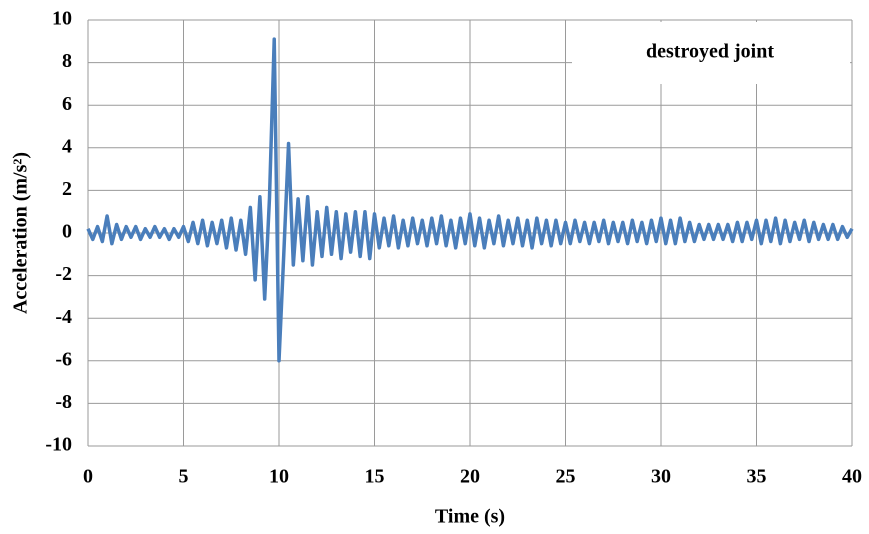 This screenshot has height=534, width=869. I want to click on x-tick-label: 15, so click(375, 477).